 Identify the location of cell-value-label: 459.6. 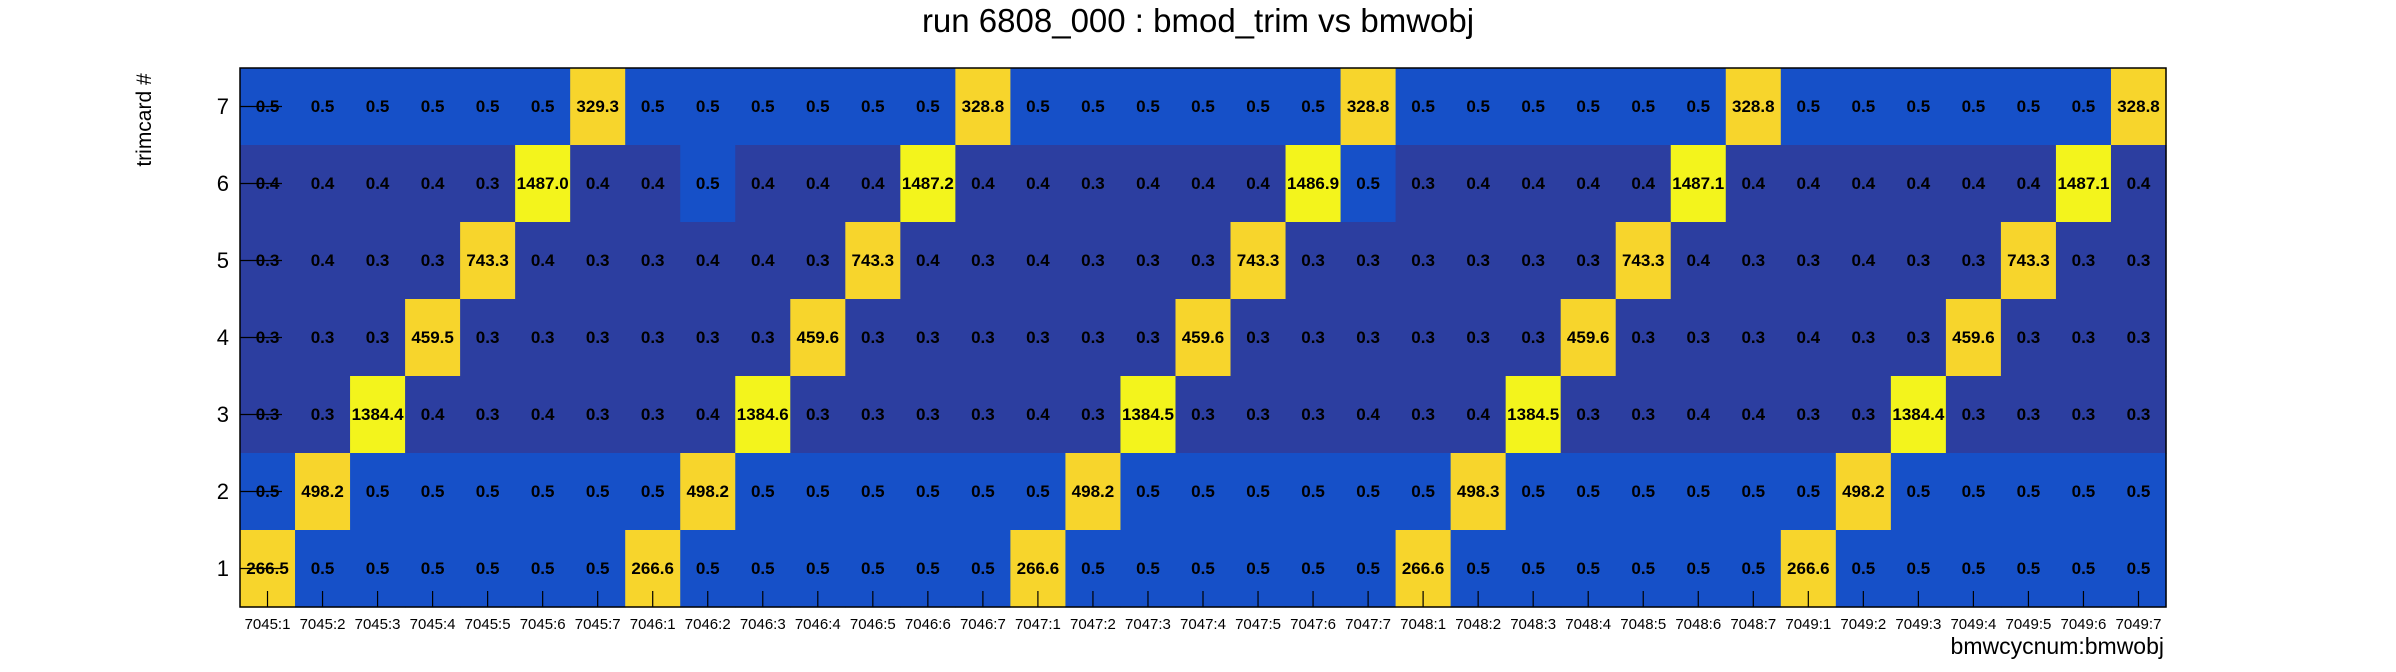
(1973, 337).